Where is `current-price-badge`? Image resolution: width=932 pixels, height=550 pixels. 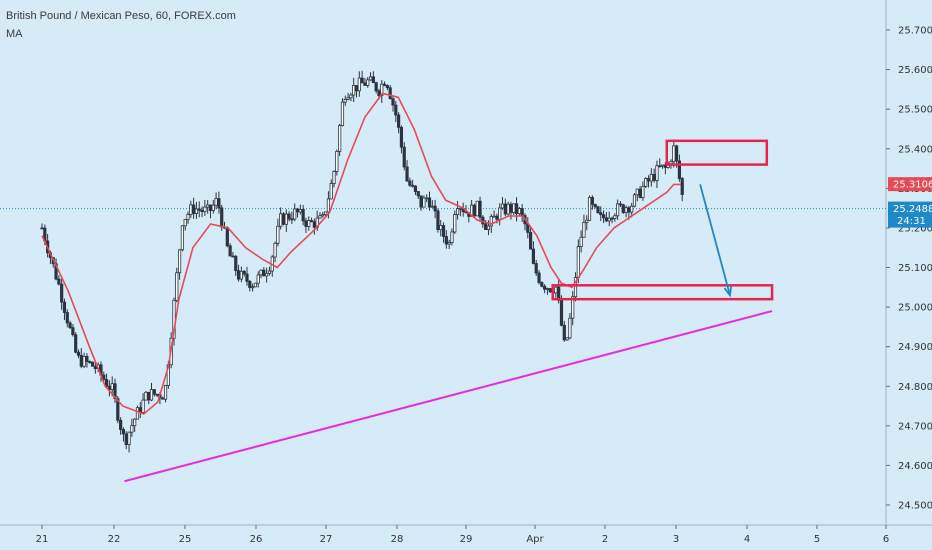
current-price-badge is located at coordinates (910, 214).